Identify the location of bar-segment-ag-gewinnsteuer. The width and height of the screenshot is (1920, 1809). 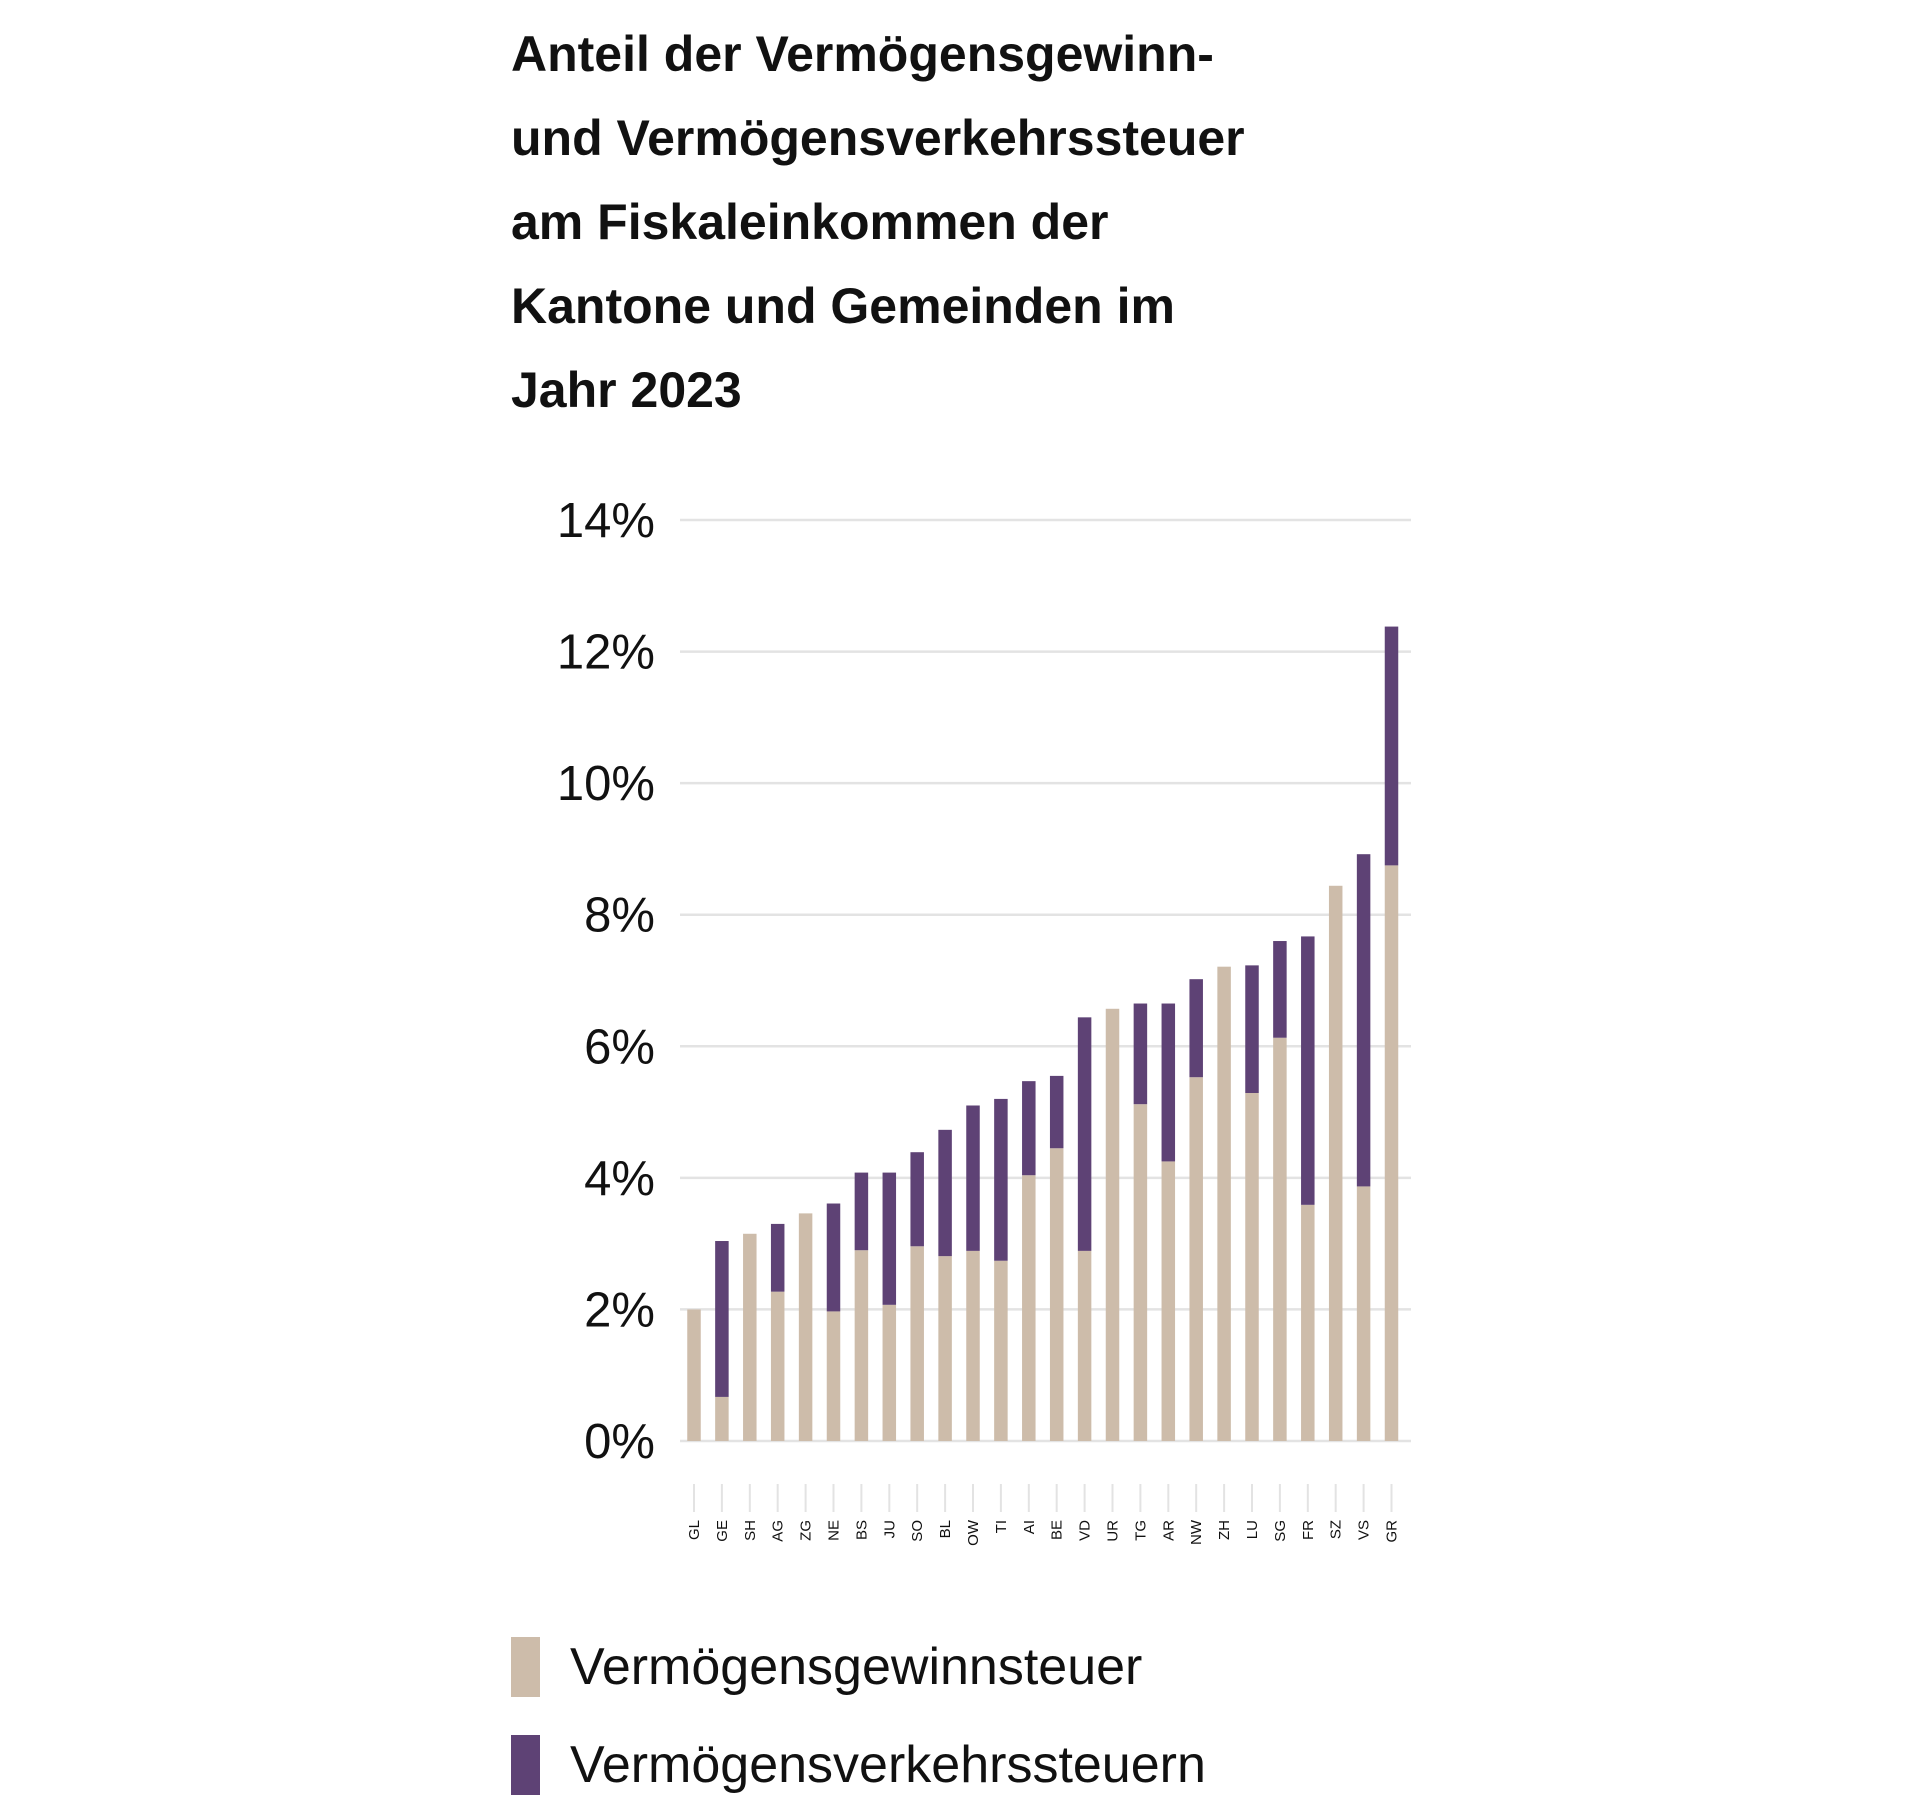
(777, 1366).